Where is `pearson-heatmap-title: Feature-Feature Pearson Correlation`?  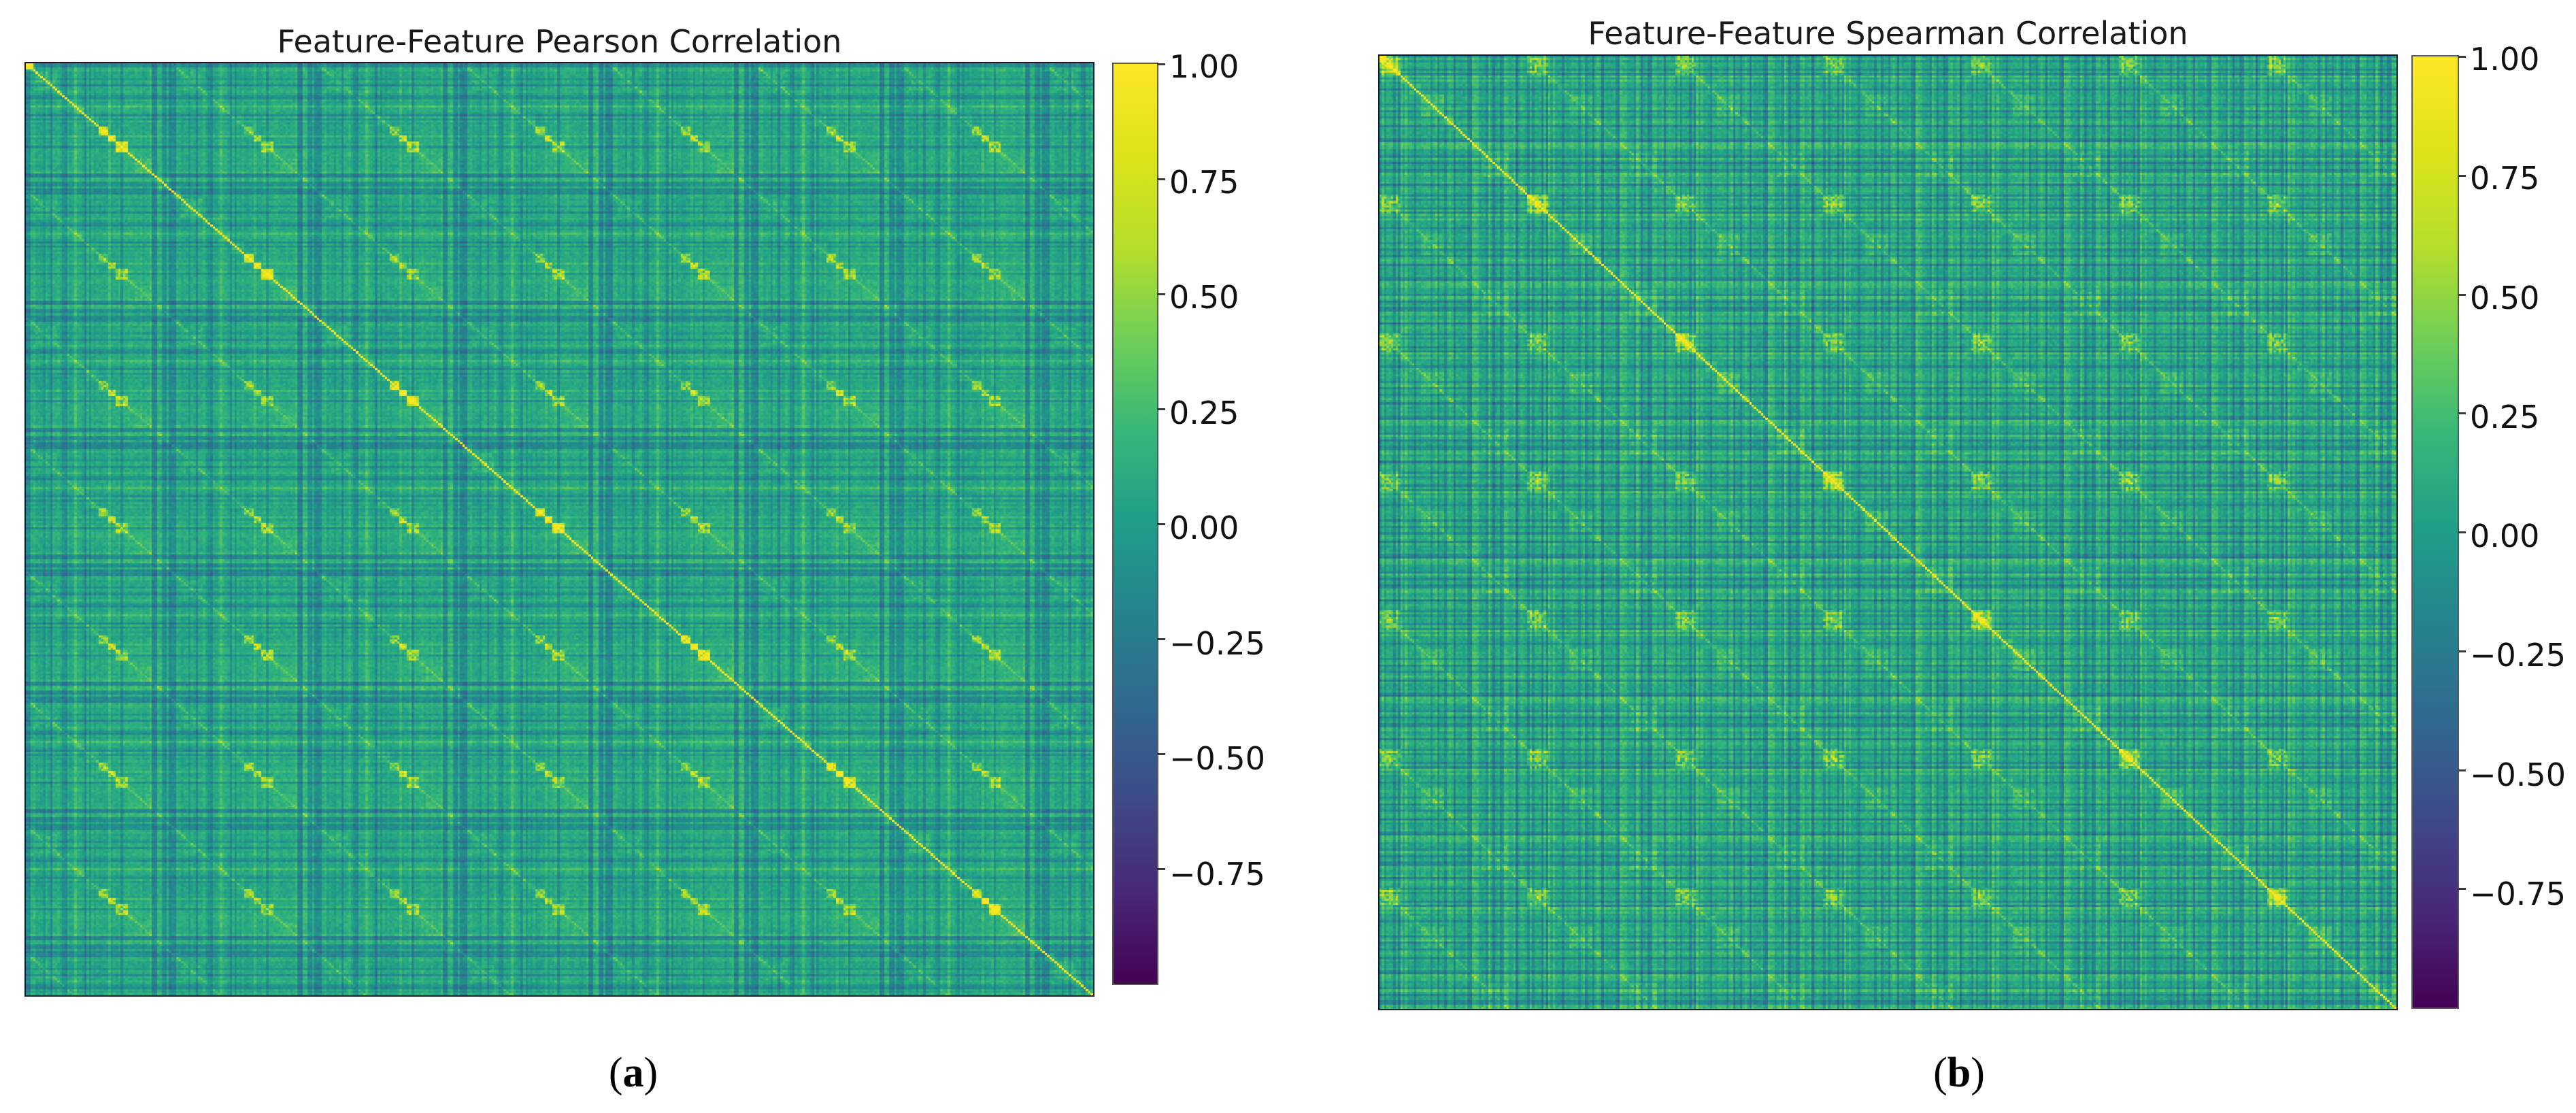
pearson-heatmap-title: Feature-Feature Pearson Correlation is located at coordinates (559, 41).